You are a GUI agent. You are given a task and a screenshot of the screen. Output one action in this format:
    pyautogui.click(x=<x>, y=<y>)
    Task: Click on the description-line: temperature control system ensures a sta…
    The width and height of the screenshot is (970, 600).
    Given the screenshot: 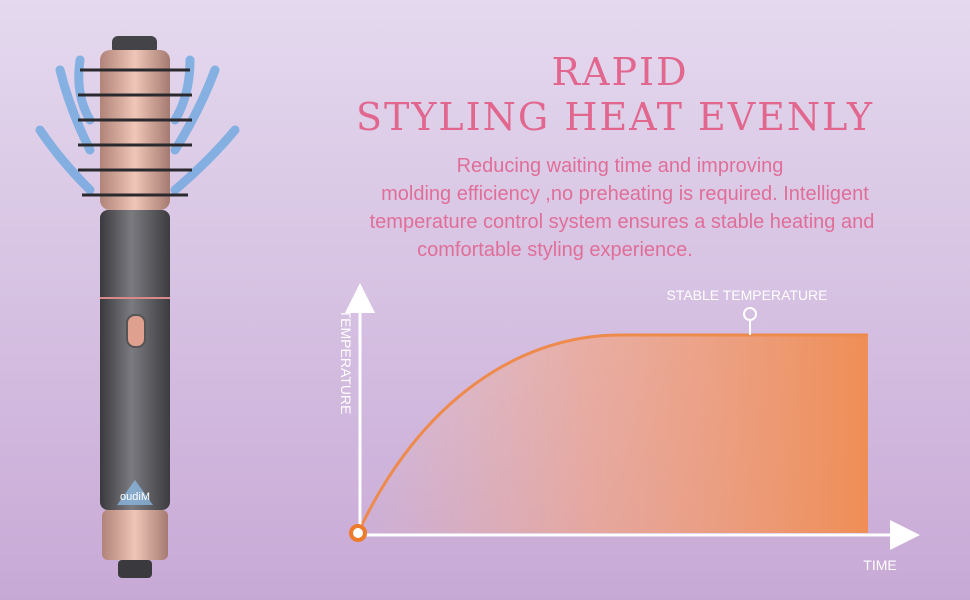 What is the action you would take?
    pyautogui.click(x=622, y=222)
    